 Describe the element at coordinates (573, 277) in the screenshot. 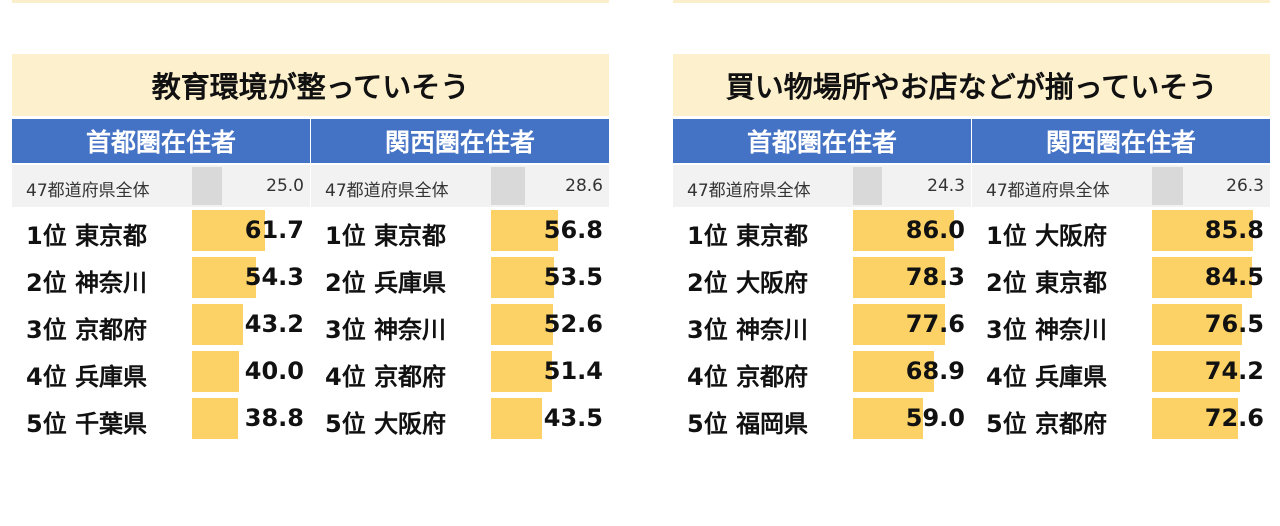

I see `data-label: 53.5` at that location.